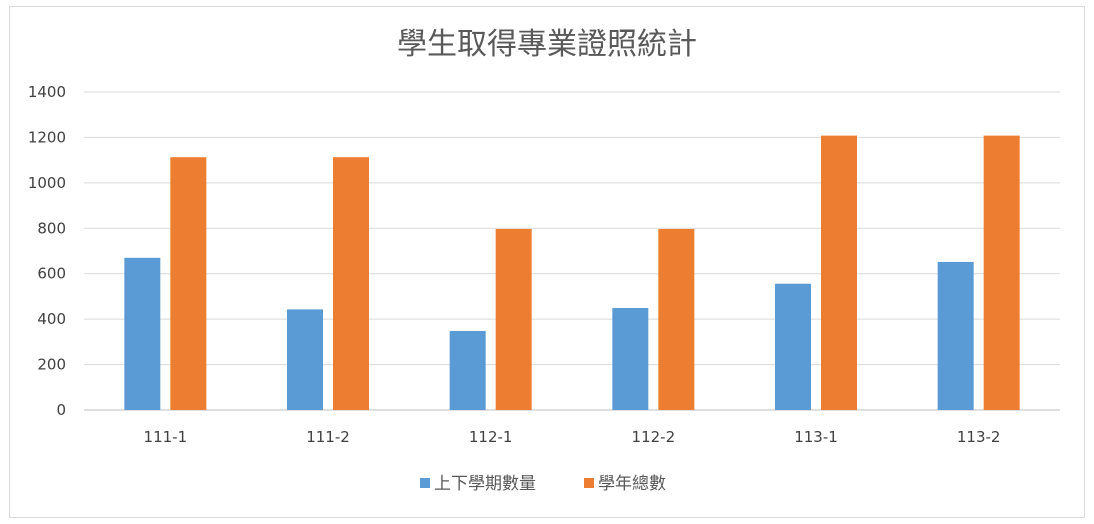  I want to click on x-tick-label: 111-2, so click(328, 437).